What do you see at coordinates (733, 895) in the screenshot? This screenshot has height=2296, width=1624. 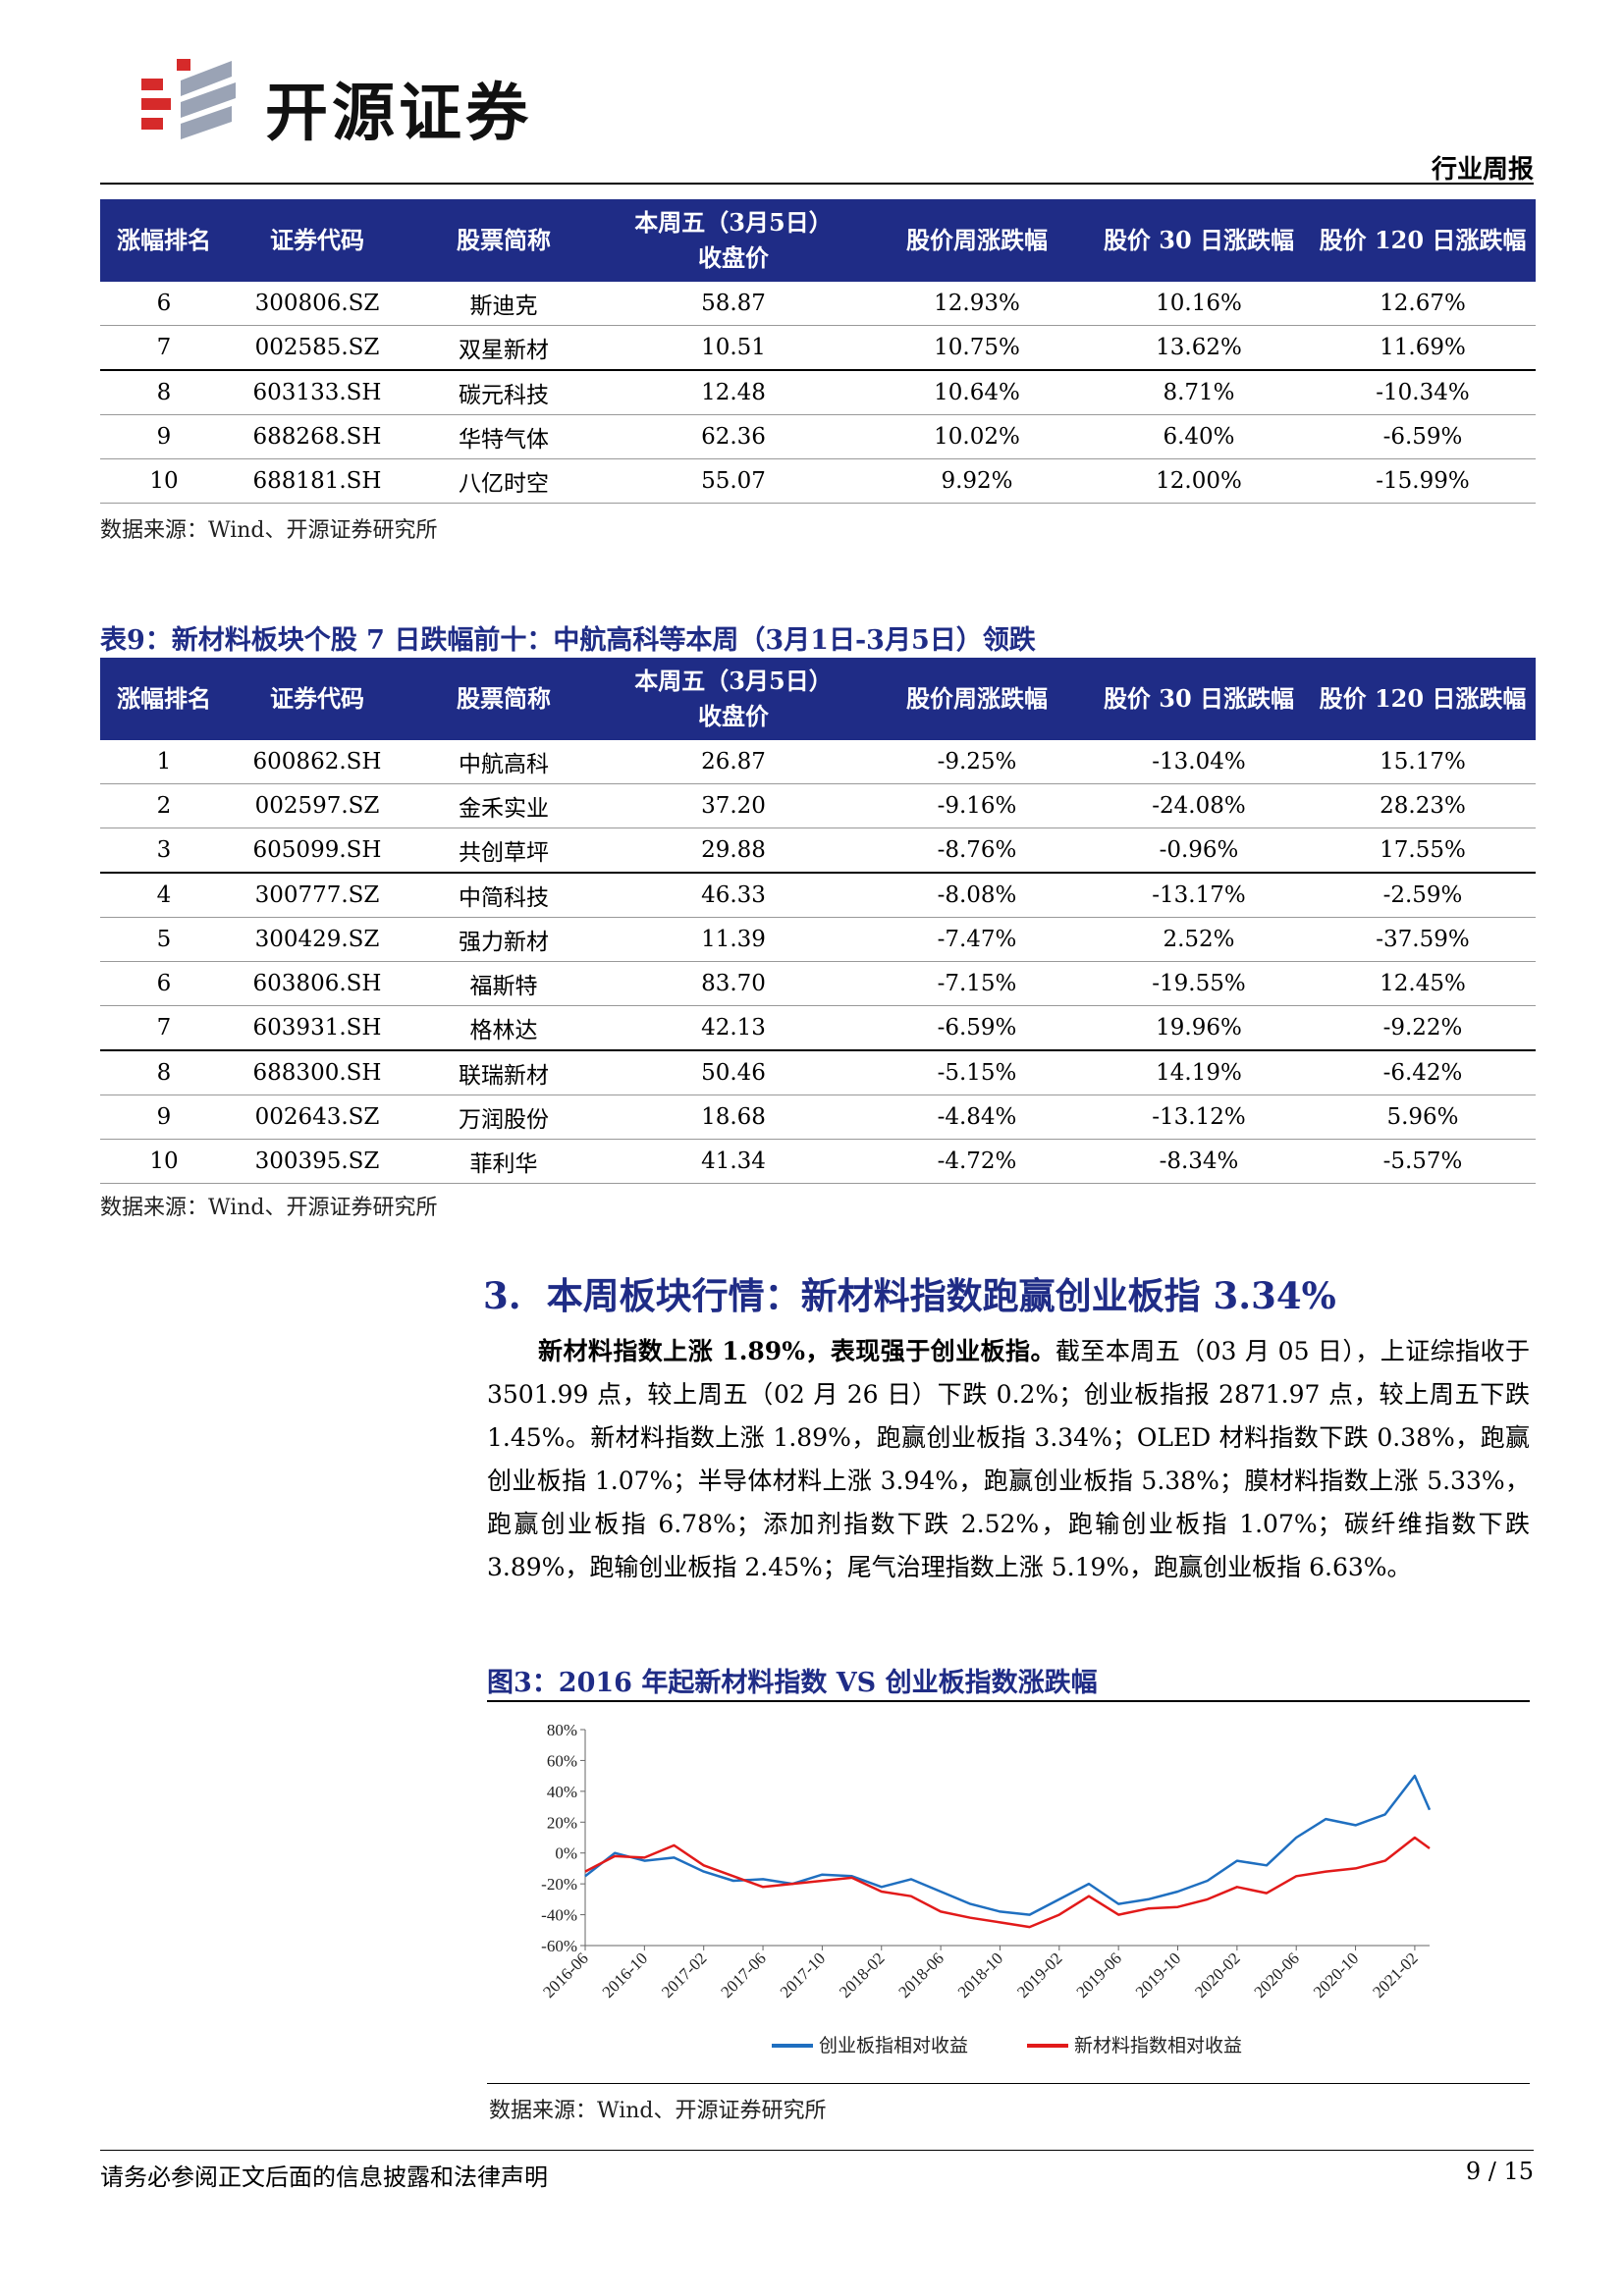 I see `cell: 46.33` at bounding box center [733, 895].